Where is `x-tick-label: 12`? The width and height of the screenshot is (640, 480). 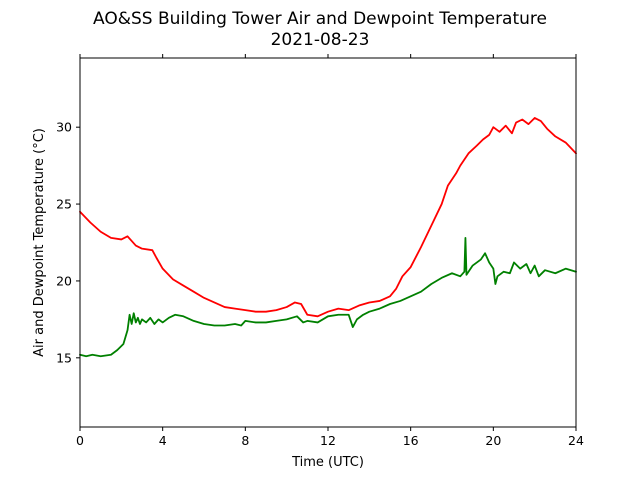 x-tick-label: 12 is located at coordinates (328, 440).